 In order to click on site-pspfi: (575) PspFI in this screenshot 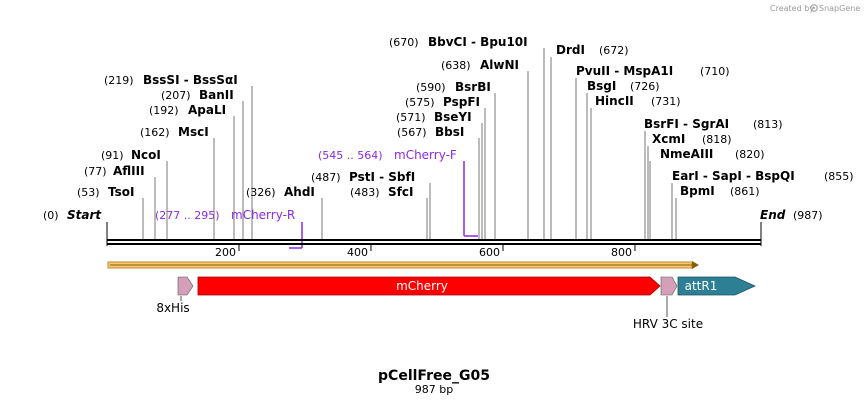, I will do `click(442, 102)`.